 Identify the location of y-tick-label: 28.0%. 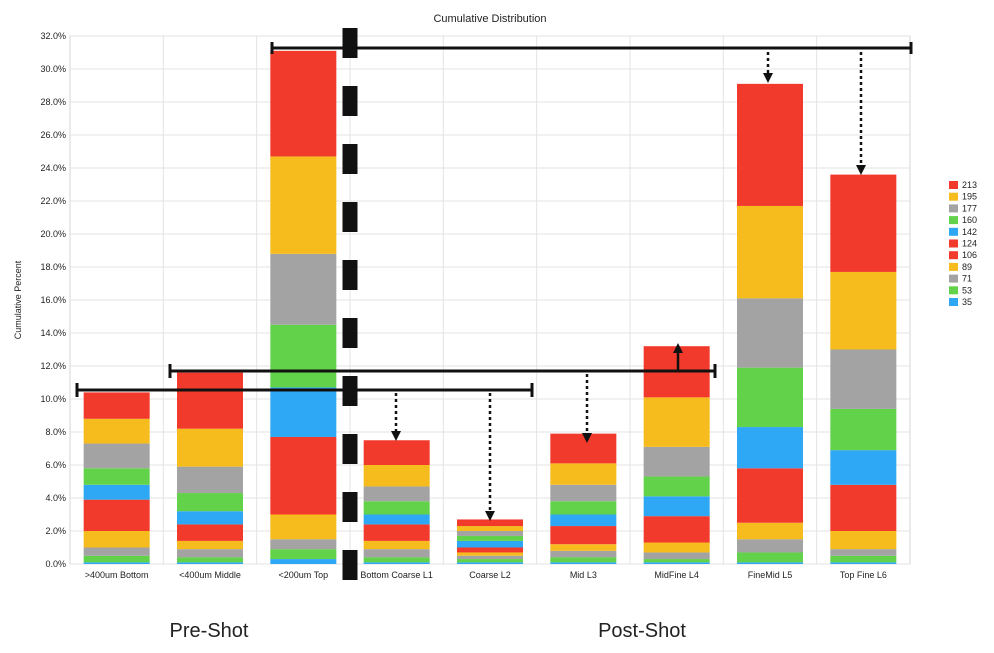
(53, 102).